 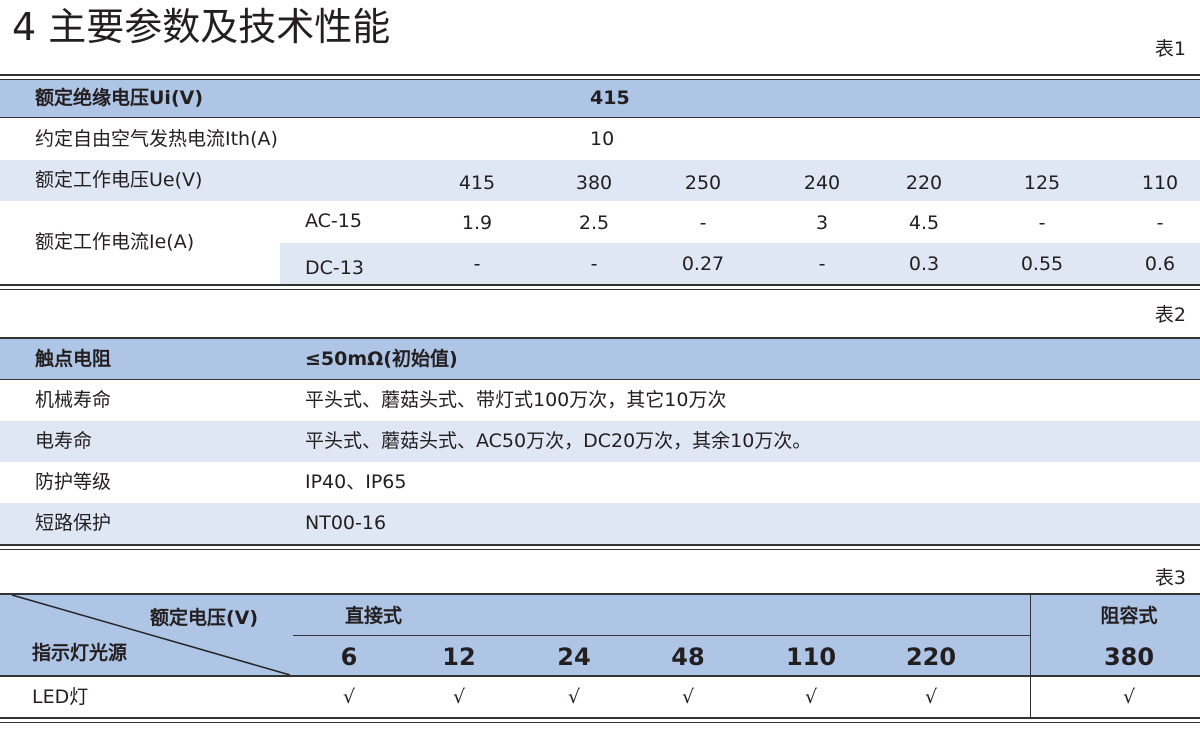 I want to click on voltage-label: 额定工作电压Ue(V), so click(x=119, y=180).